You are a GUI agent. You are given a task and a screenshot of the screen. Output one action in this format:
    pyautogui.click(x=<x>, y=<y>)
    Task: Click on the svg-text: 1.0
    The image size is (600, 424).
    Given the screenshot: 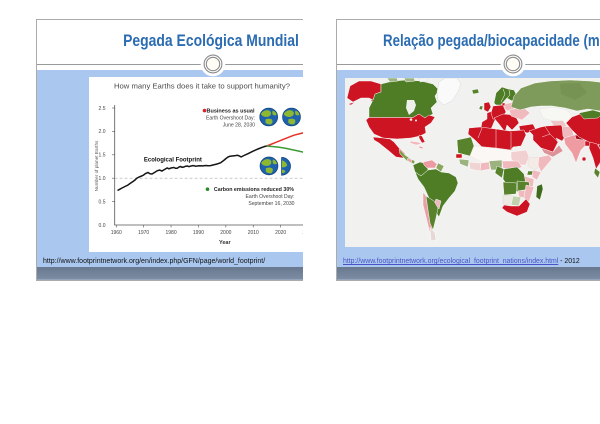 What is the action you would take?
    pyautogui.click(x=102, y=179)
    